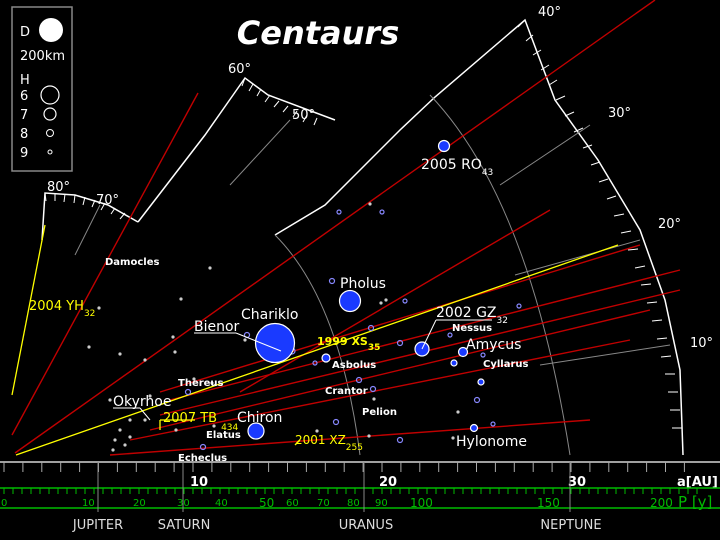  I want to click on label-bienor: Bienor, so click(217, 327).